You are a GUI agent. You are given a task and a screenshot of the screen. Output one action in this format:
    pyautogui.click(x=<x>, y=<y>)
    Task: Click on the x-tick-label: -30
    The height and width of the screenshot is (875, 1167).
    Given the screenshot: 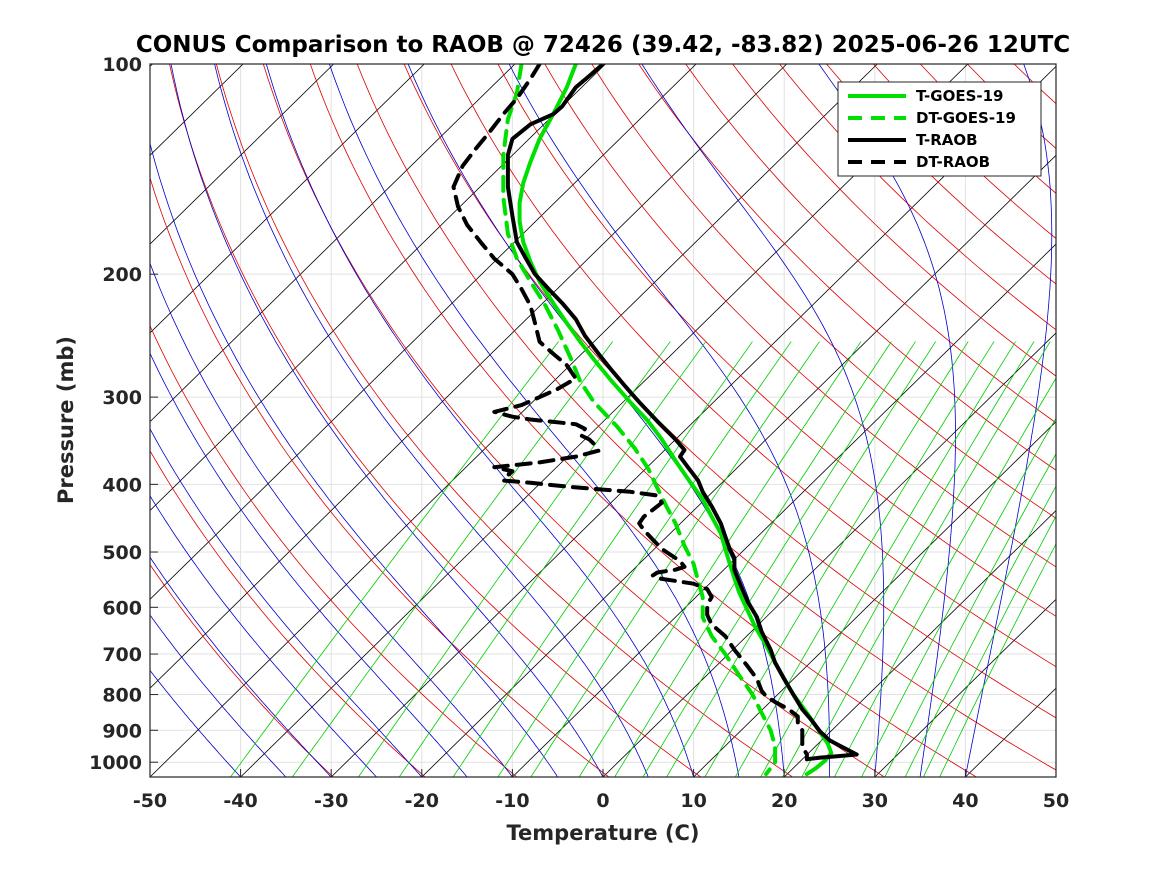 What is the action you would take?
    pyautogui.click(x=331, y=801)
    